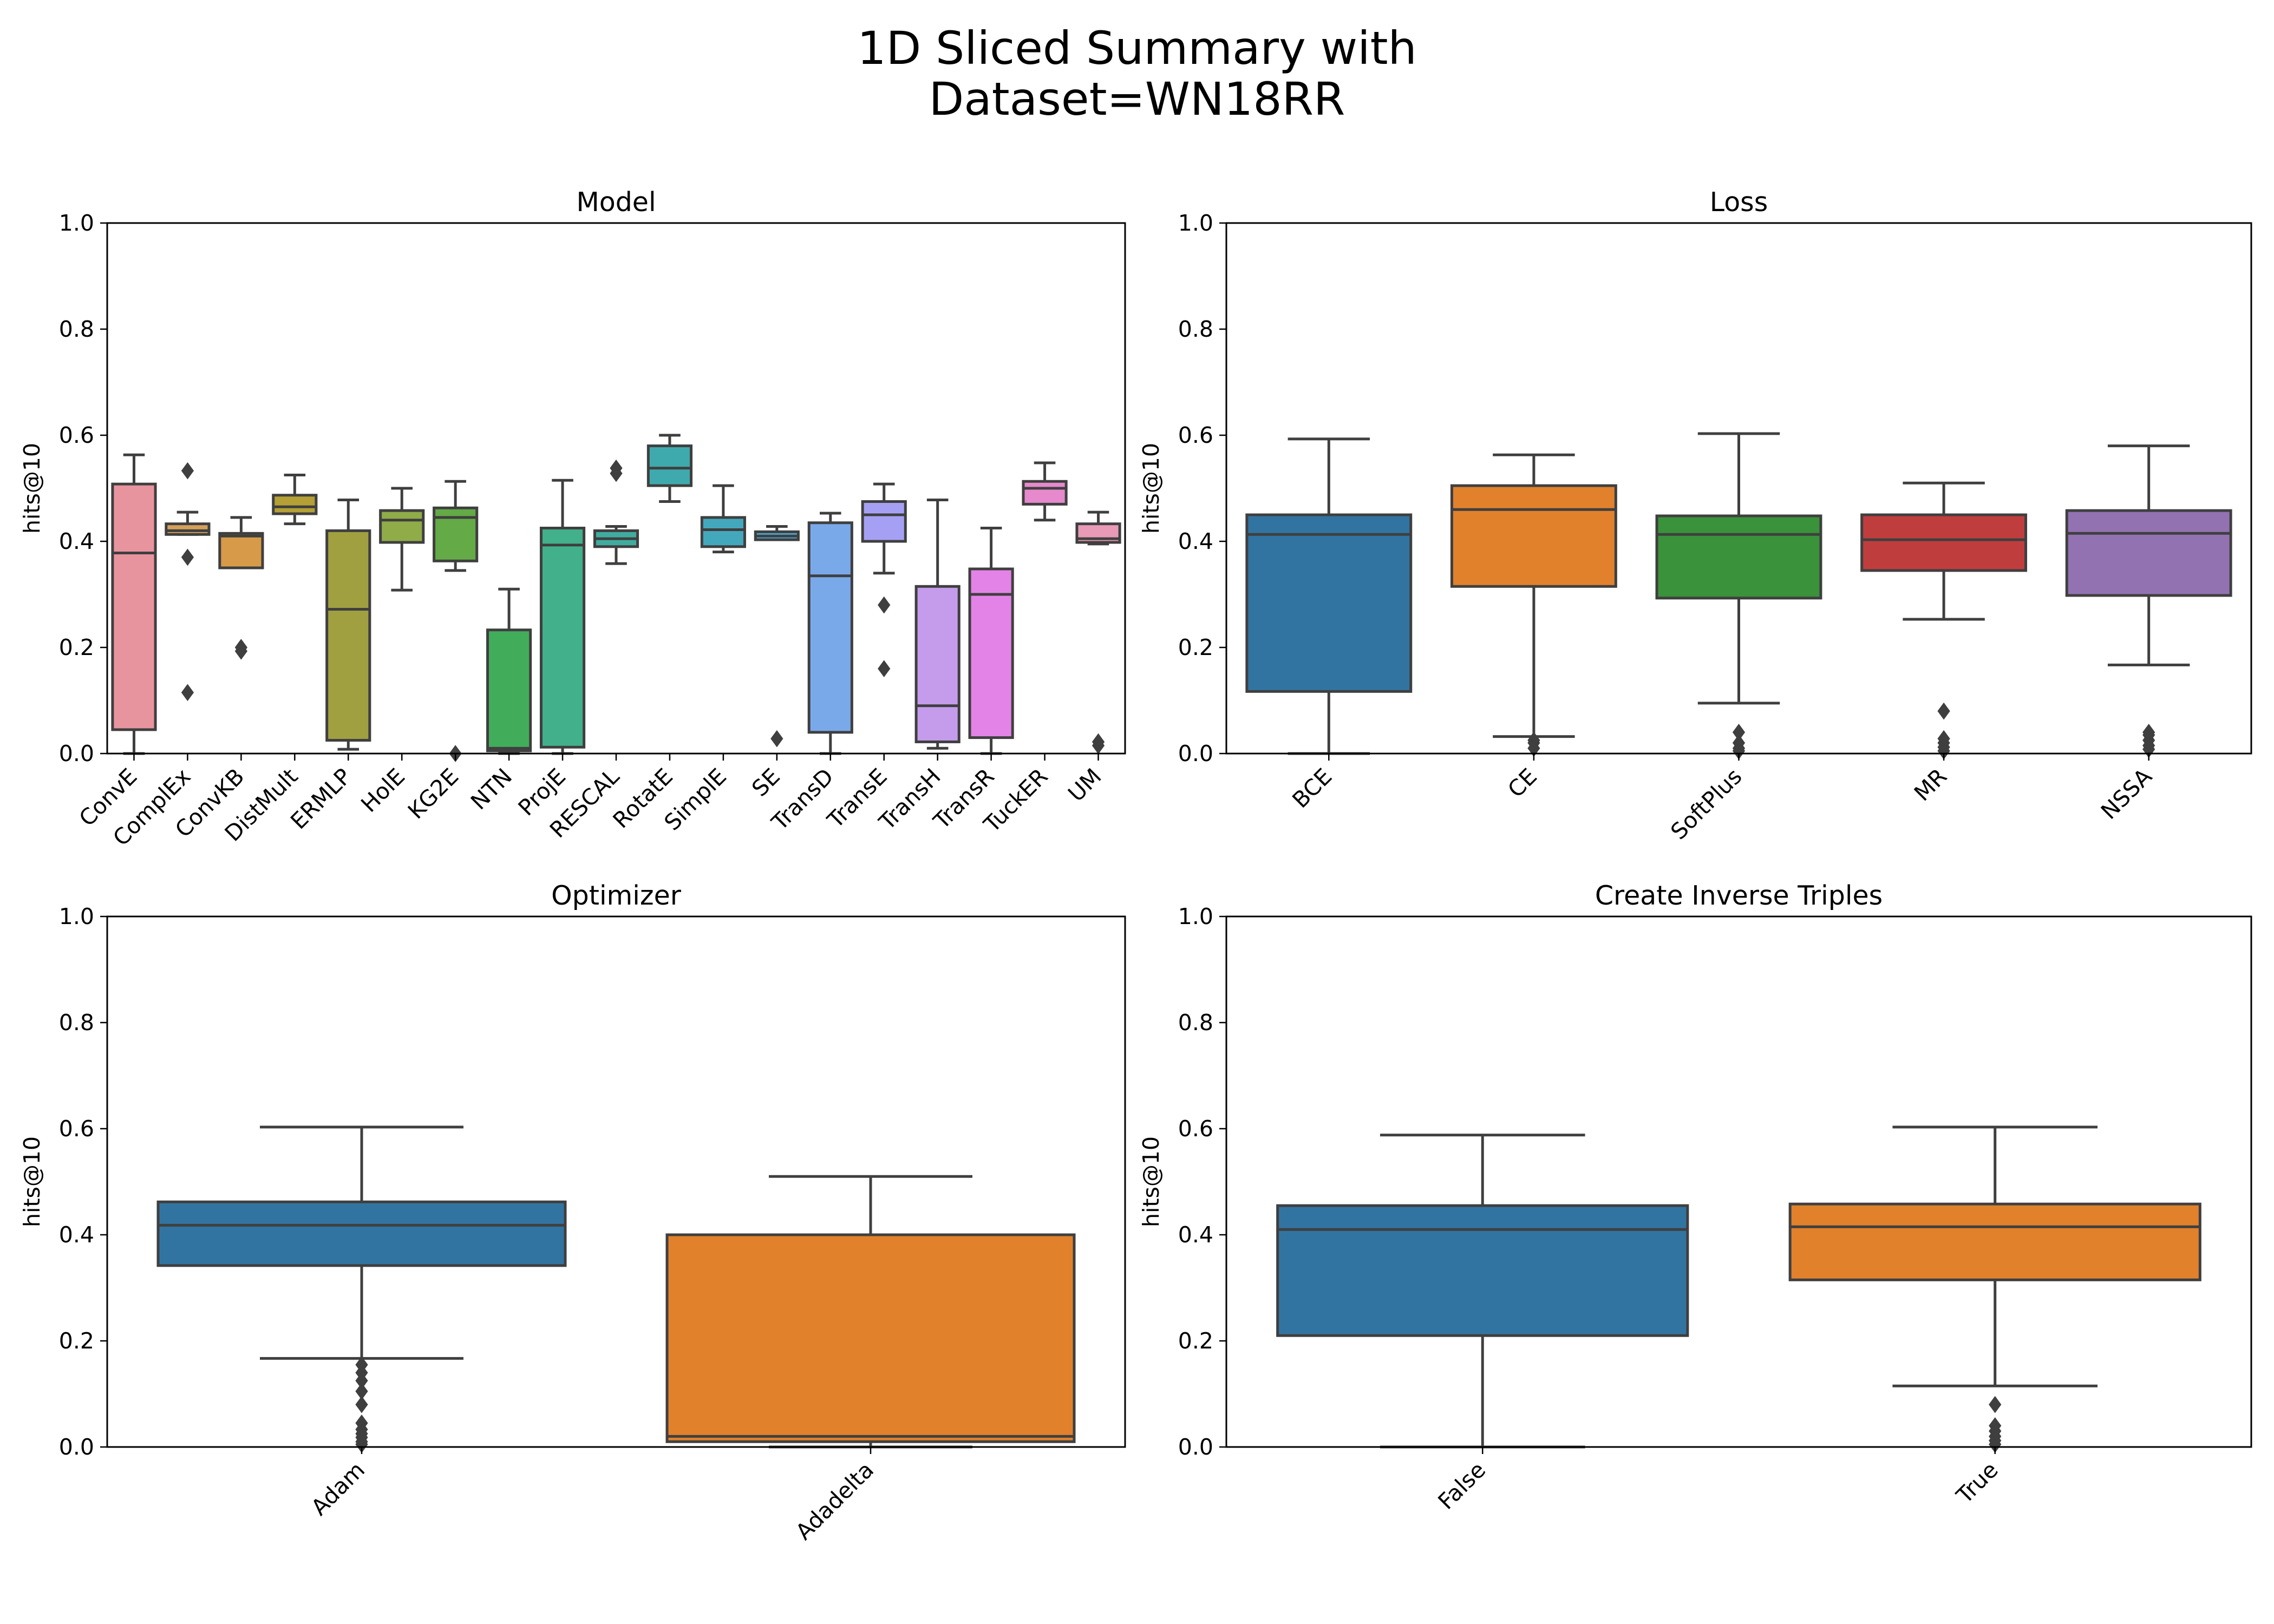 The height and width of the screenshot is (1624, 2274). Describe the element at coordinates (1329, 603) in the screenshot. I see `box-bce` at that location.